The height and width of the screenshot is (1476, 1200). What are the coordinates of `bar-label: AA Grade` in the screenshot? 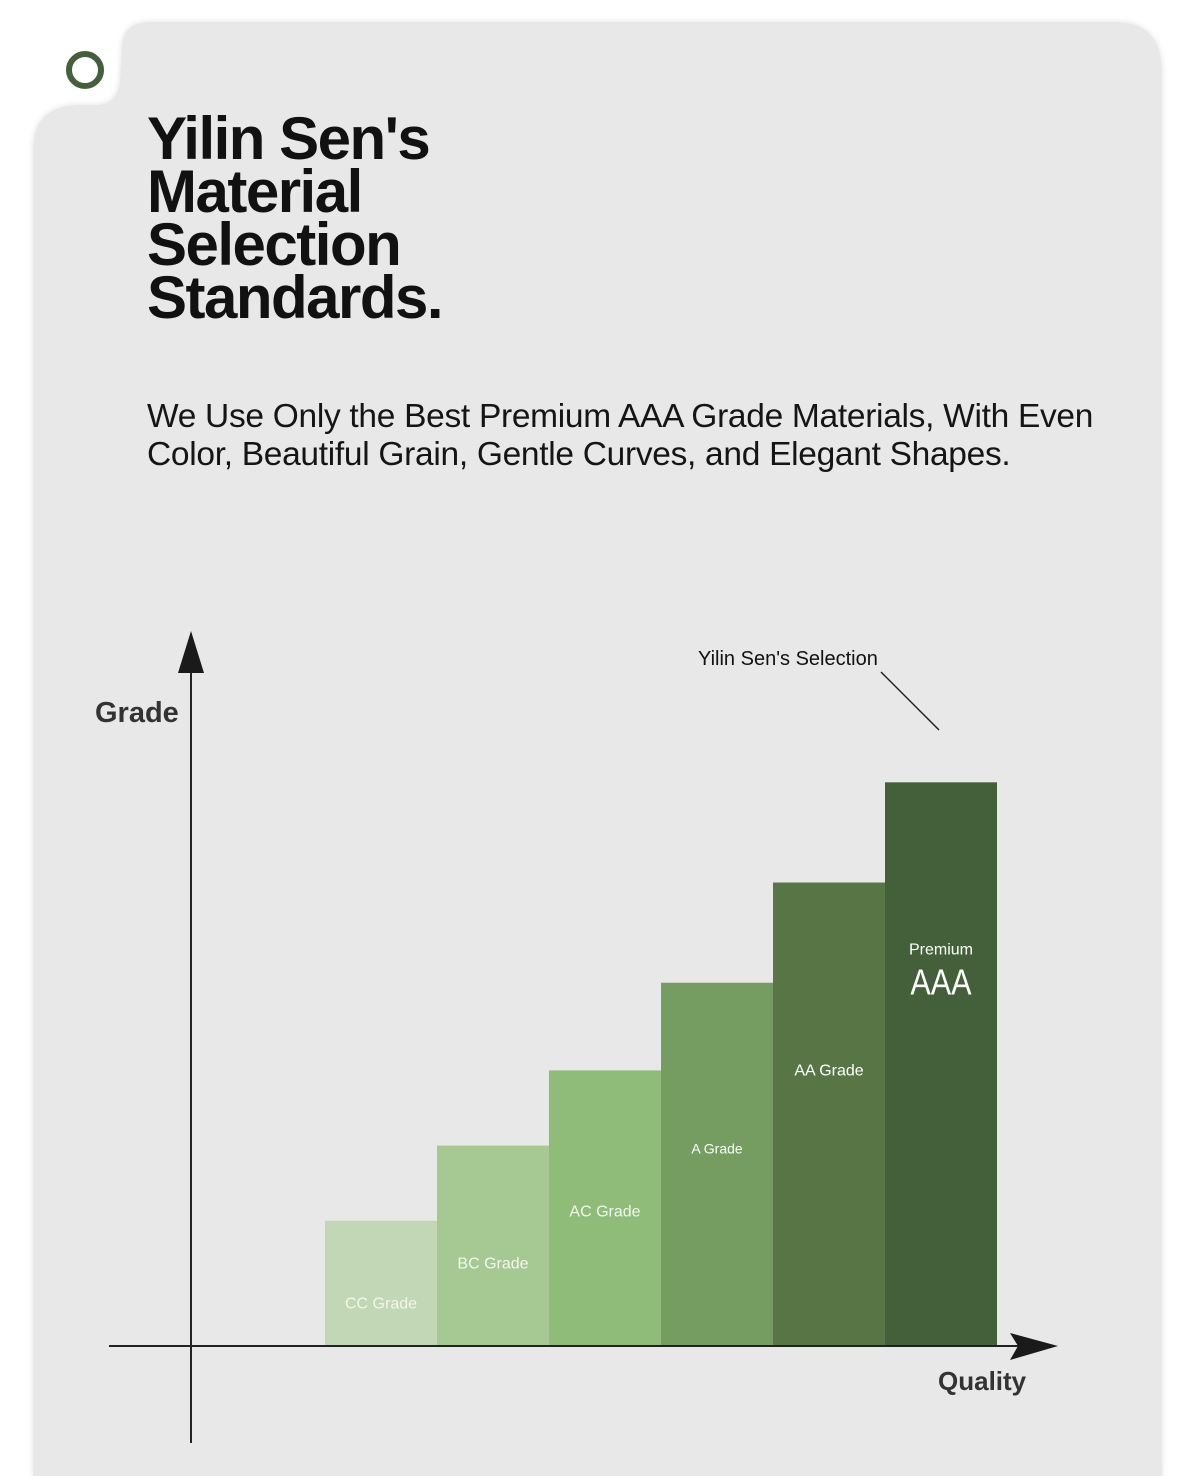 It's located at (828, 1071).